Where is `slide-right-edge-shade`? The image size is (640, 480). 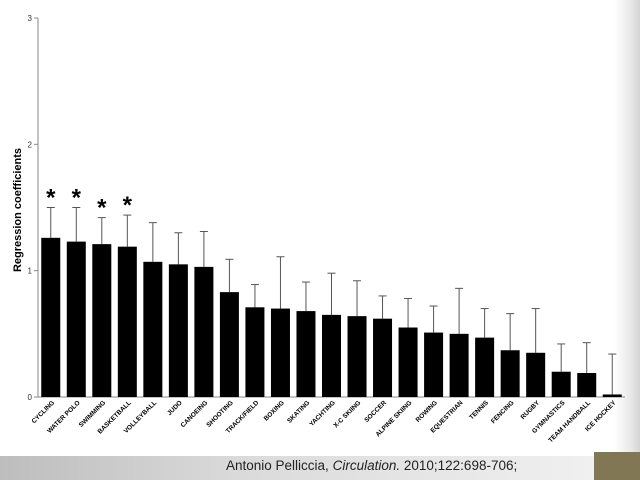
slide-right-edge-shade is located at coordinates (627, 228).